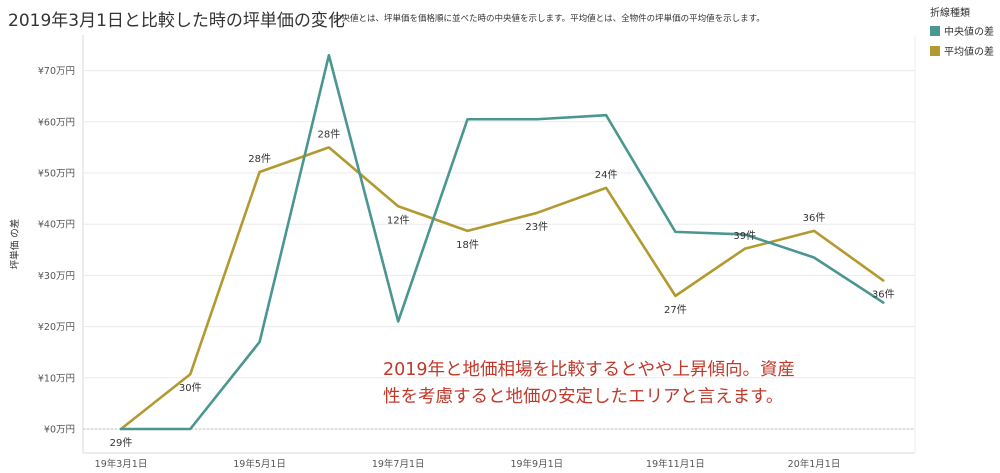  What do you see at coordinates (56, 327) in the screenshot?
I see `y-tick-label: ¥20万円` at bounding box center [56, 327].